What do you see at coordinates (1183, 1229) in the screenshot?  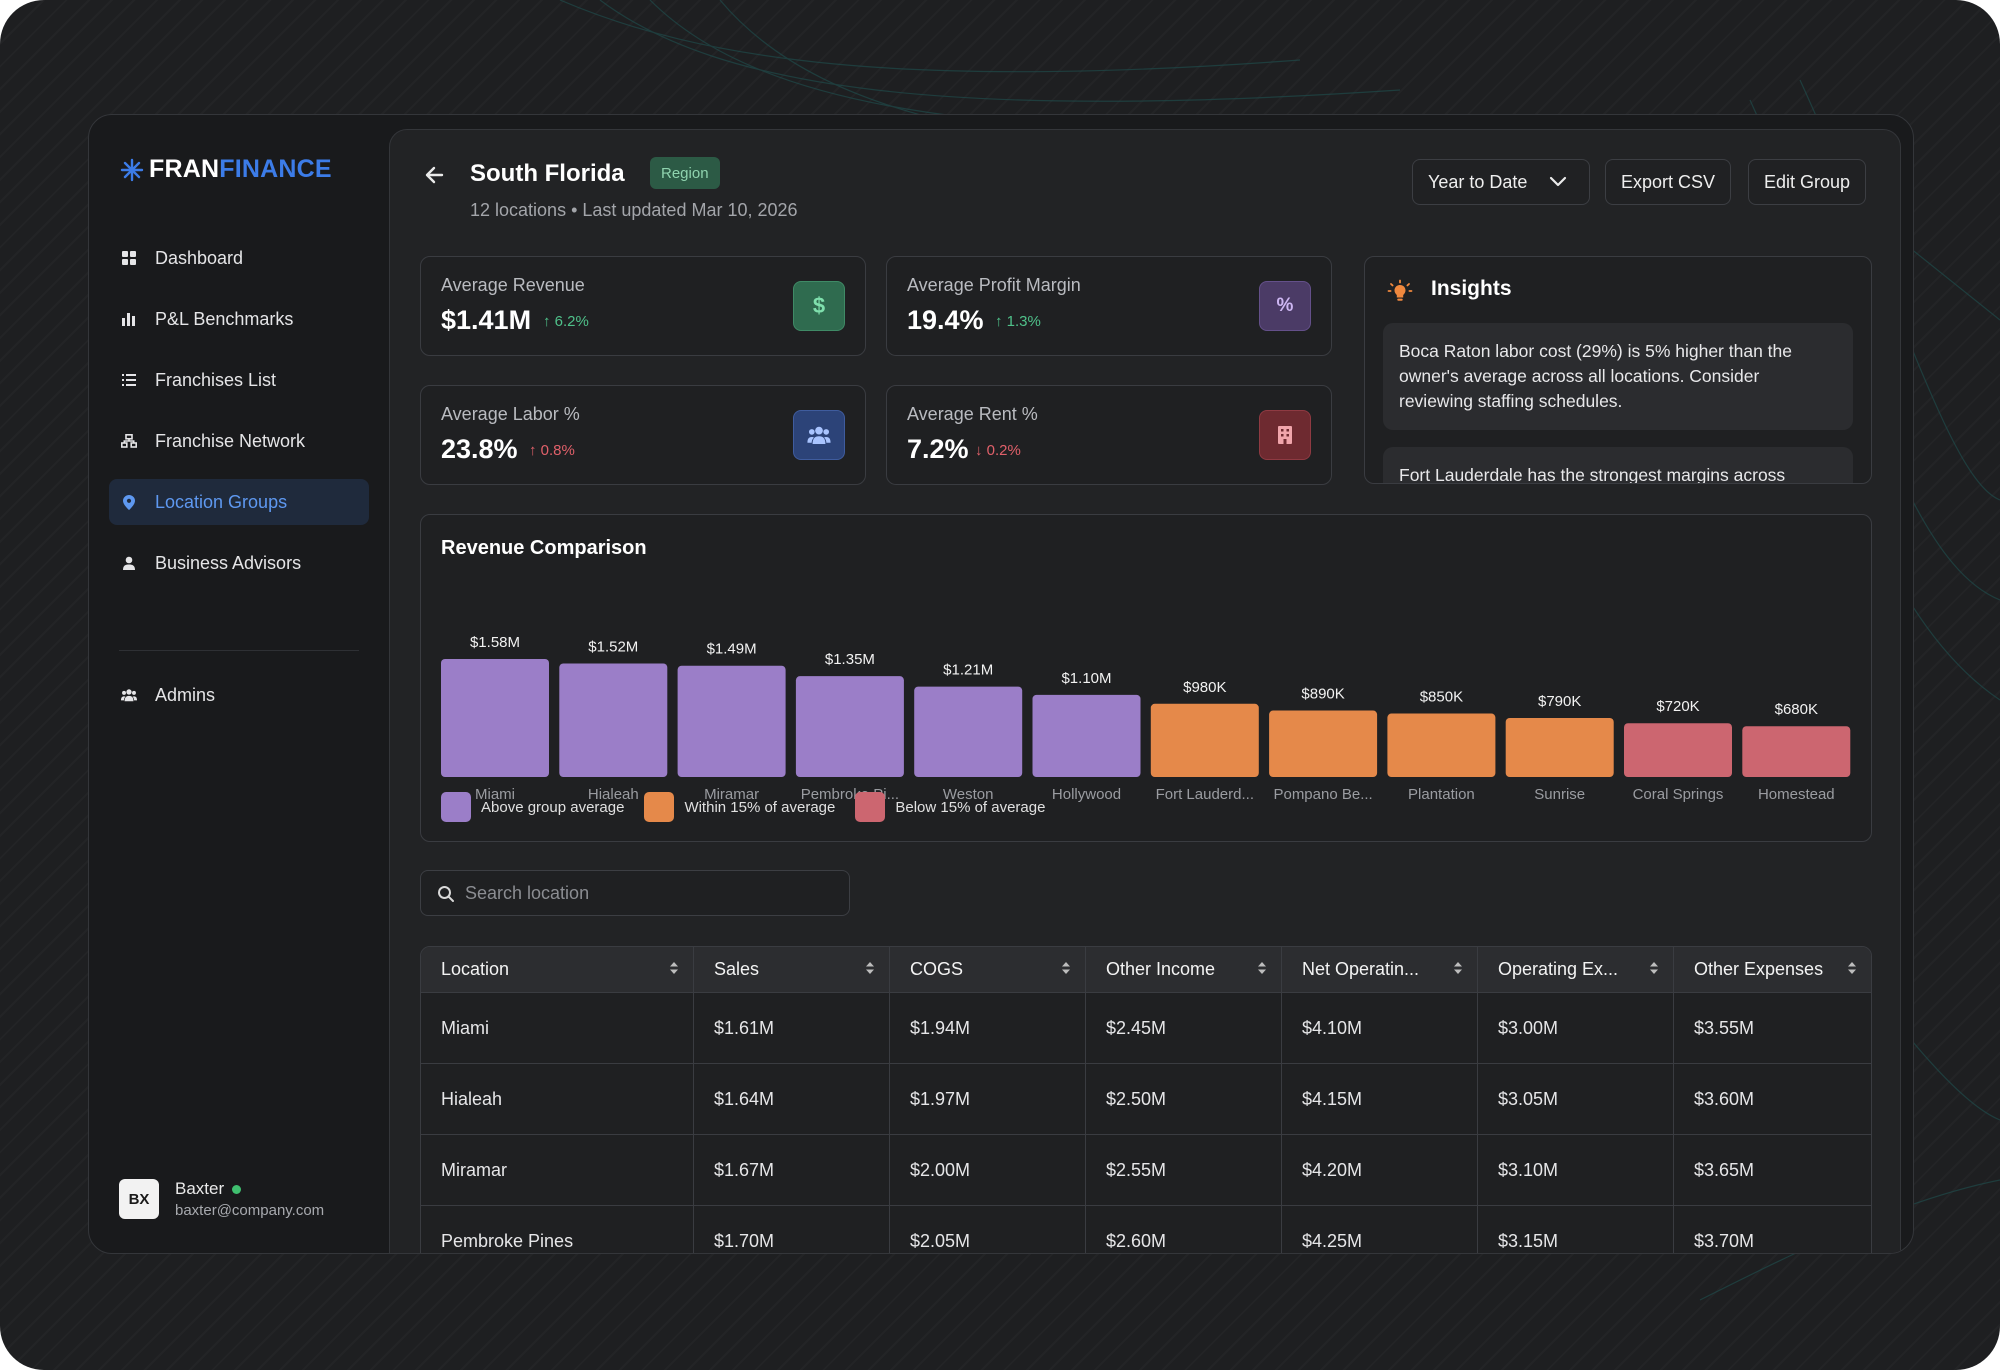 I see `table-cell: $2.60M` at bounding box center [1183, 1229].